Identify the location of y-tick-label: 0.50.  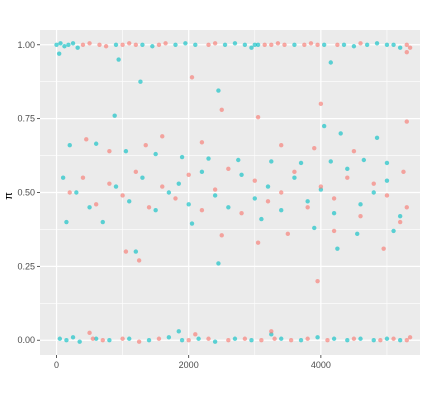
(26, 193).